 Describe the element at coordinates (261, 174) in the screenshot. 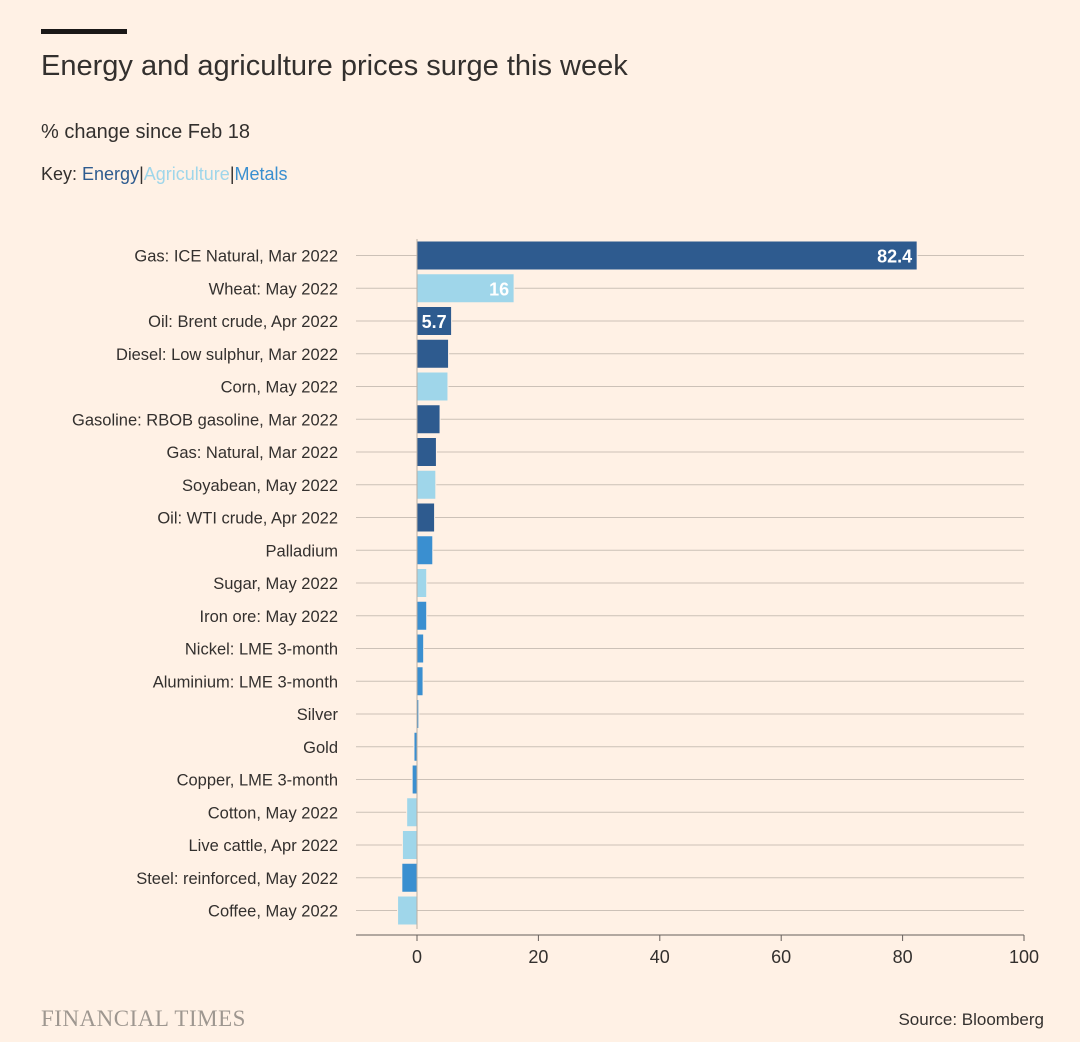

I see `key-metals: Metals` at that location.